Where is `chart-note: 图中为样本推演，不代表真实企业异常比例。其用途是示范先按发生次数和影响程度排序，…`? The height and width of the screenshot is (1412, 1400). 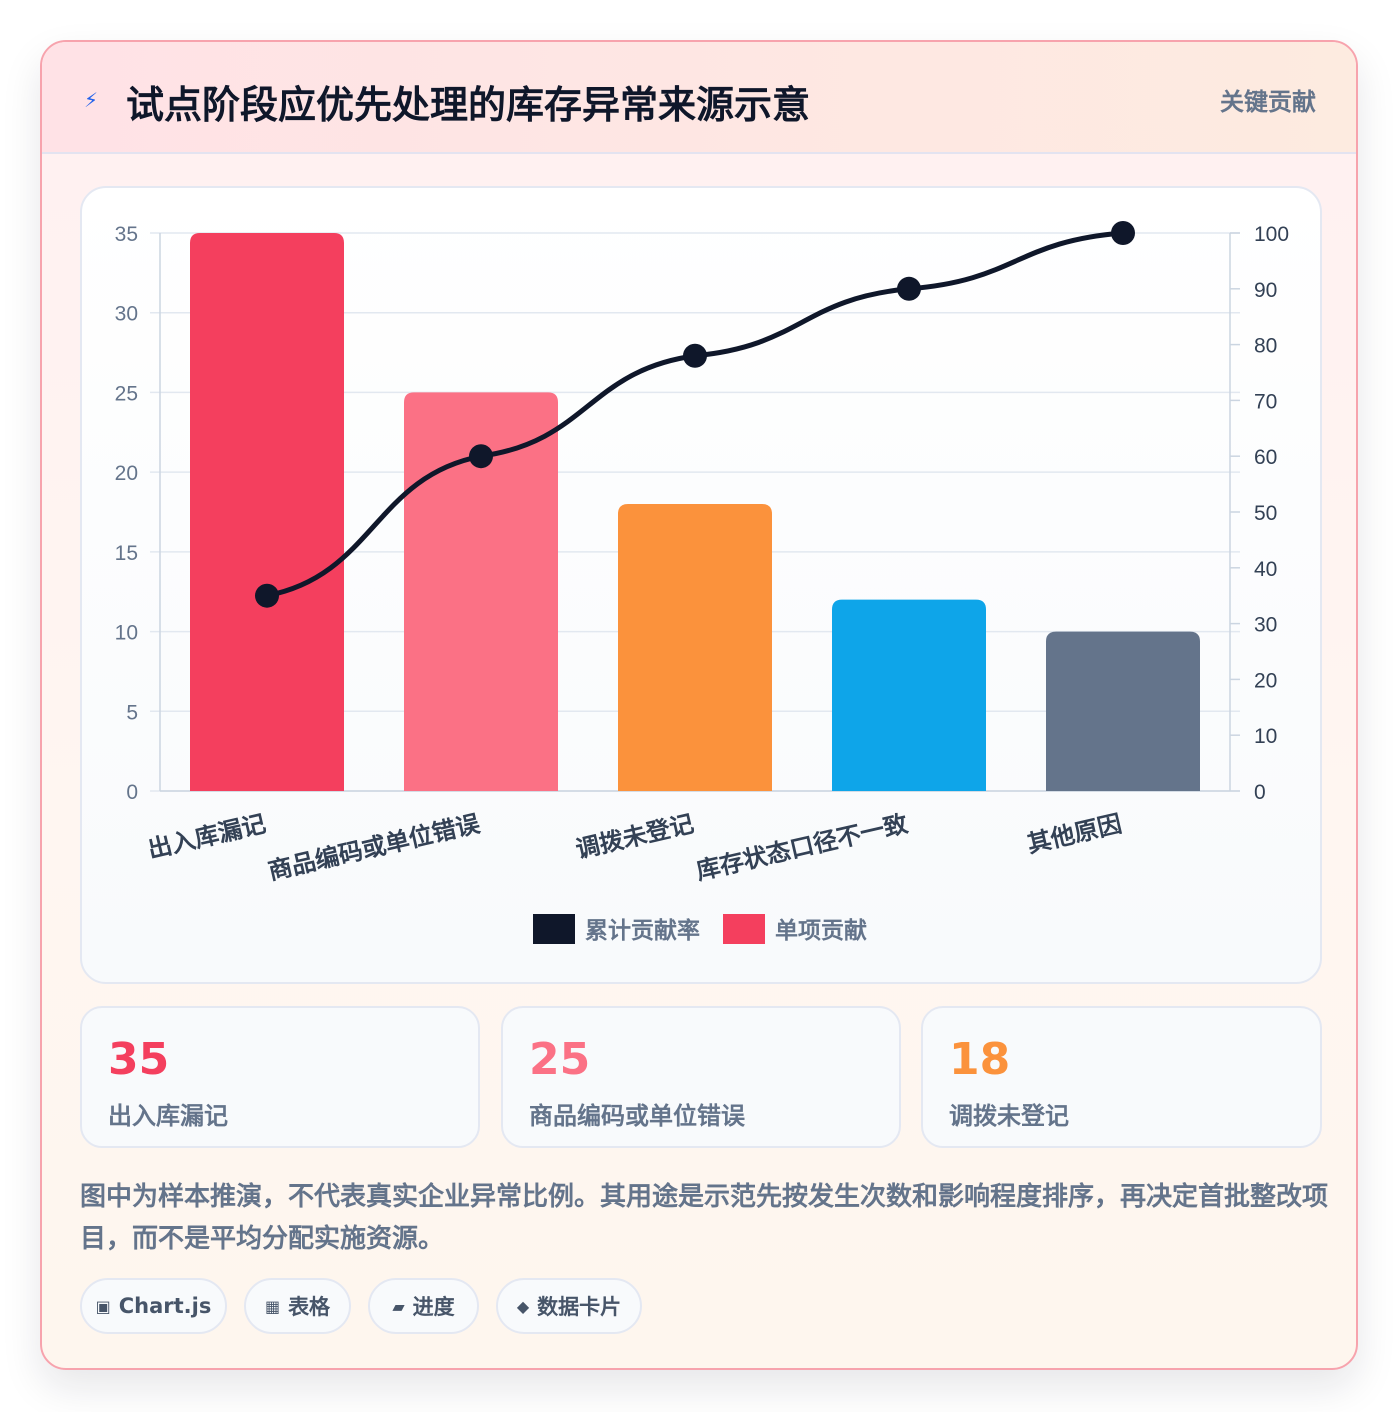 chart-note: 图中为样本推演，不代表真实企业异常比例。其用途是示范先按发生次数和影响程度排序，… is located at coordinates (704, 1218).